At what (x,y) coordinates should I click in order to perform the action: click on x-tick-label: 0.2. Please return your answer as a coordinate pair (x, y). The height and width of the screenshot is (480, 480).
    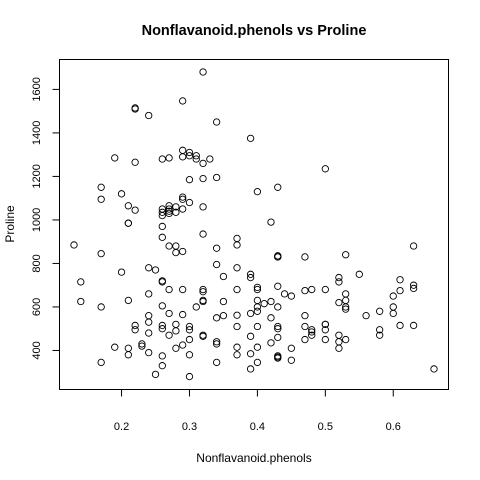
    Looking at the image, I should click on (121, 427).